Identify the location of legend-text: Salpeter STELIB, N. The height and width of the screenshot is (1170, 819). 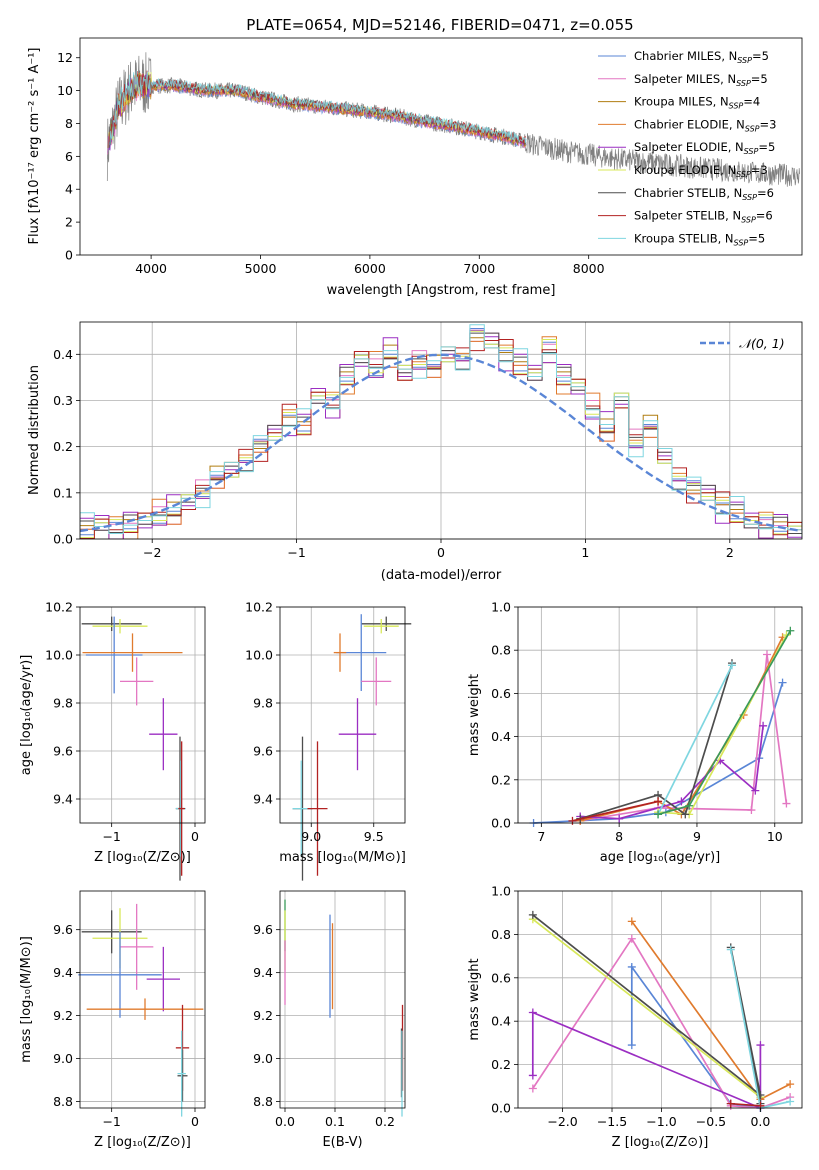
(687, 216).